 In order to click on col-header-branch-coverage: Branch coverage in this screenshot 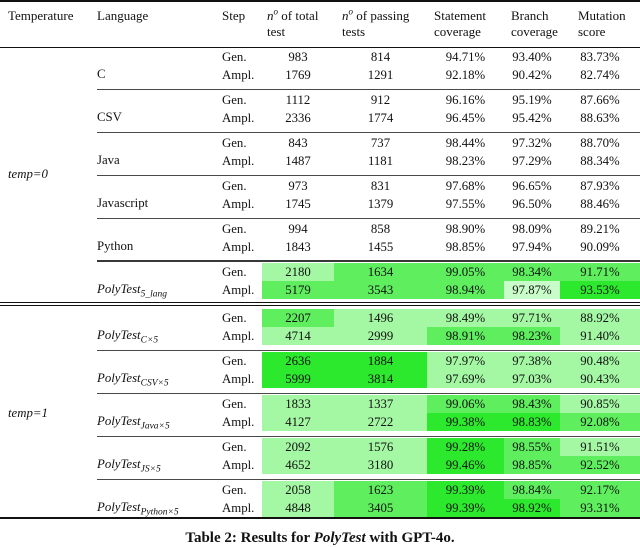, I will do `click(532, 24)`.